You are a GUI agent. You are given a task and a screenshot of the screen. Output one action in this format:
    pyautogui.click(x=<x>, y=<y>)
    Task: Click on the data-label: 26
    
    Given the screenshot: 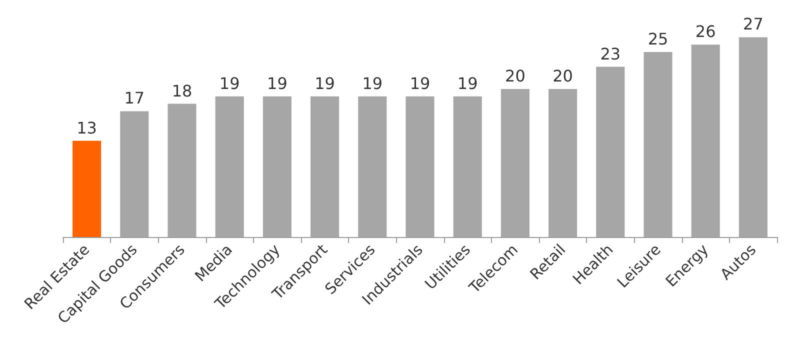 What is the action you would take?
    pyautogui.click(x=705, y=32)
    